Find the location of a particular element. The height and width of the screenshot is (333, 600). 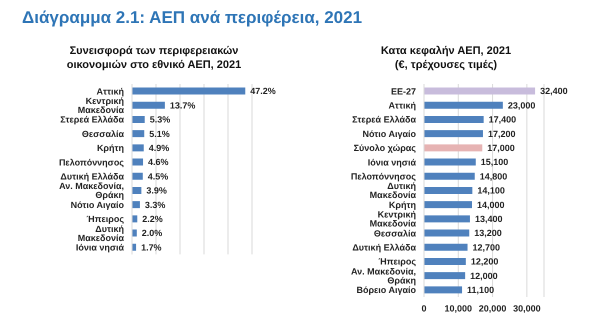

x-tick-label: 0 is located at coordinates (424, 308).